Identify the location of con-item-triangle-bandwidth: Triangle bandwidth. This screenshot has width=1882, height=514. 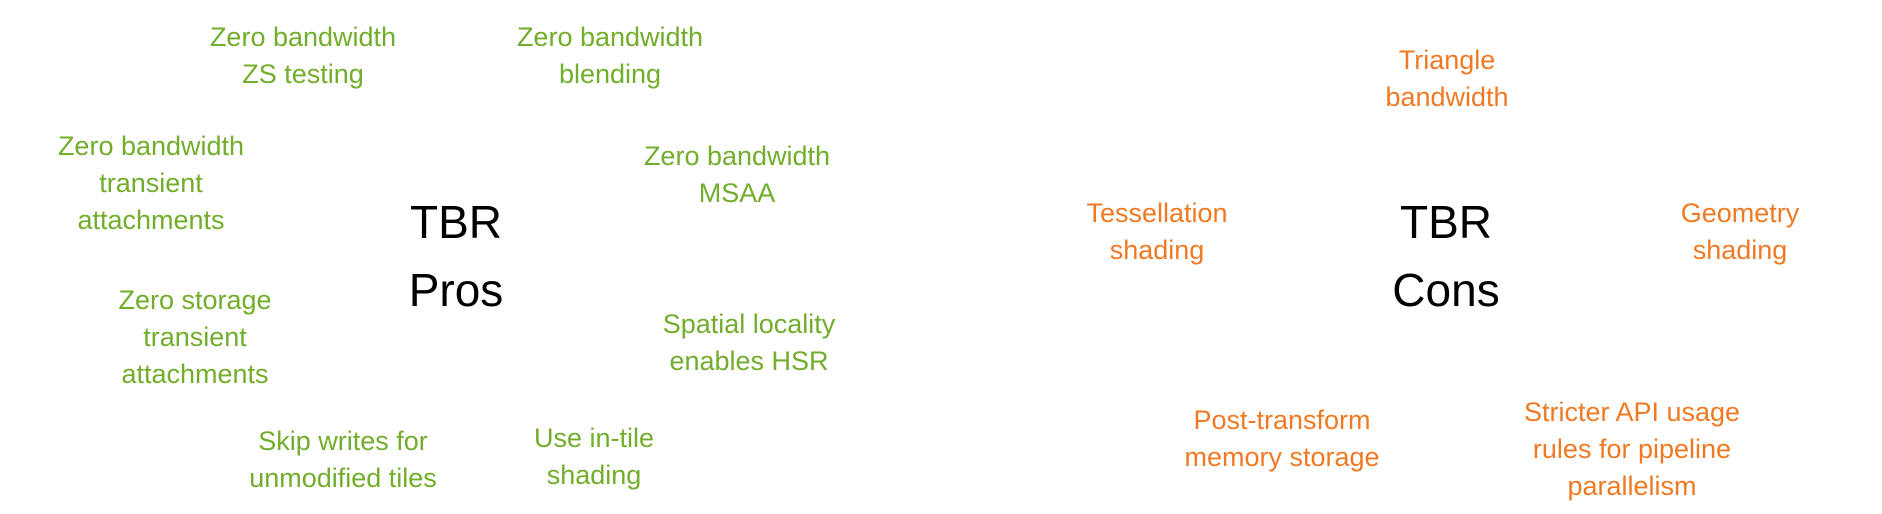
(1446, 79).